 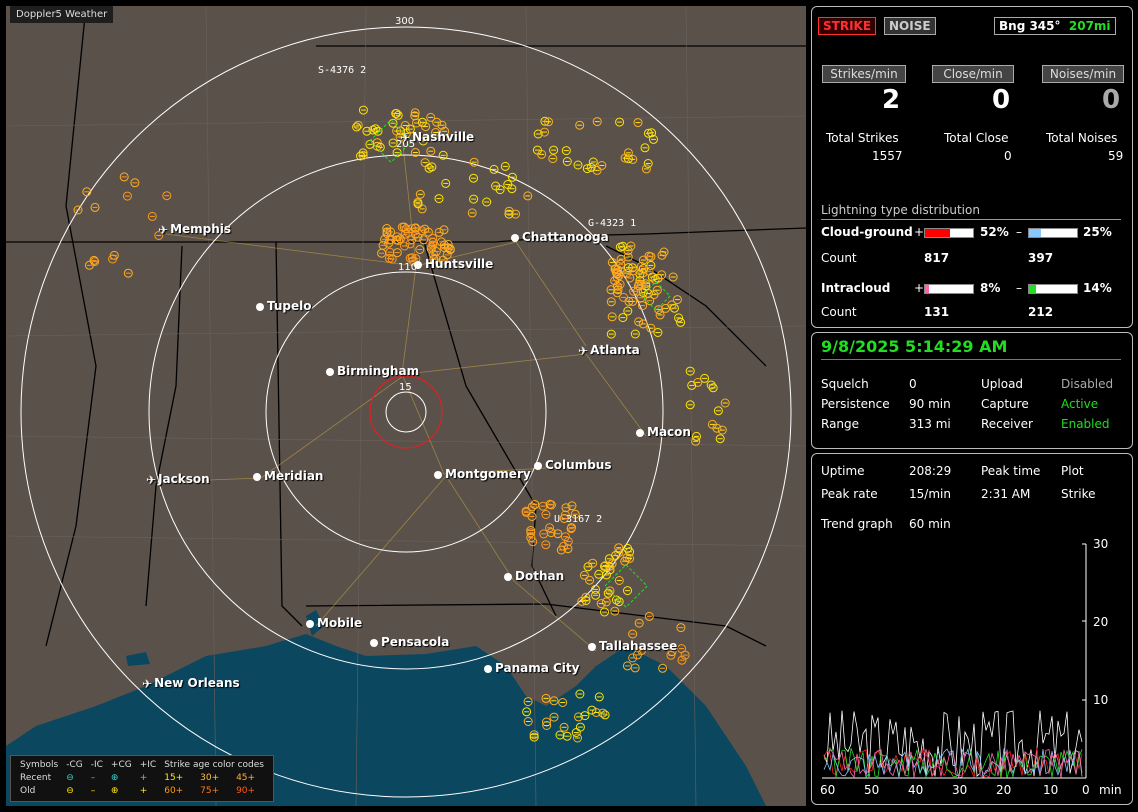 I want to click on city-huntsville: Huntsville, so click(x=453, y=264).